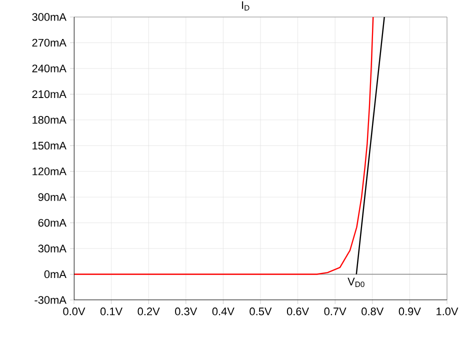 This screenshot has width=473, height=340. I want to click on x-tick-label: 0.0V, so click(74, 312).